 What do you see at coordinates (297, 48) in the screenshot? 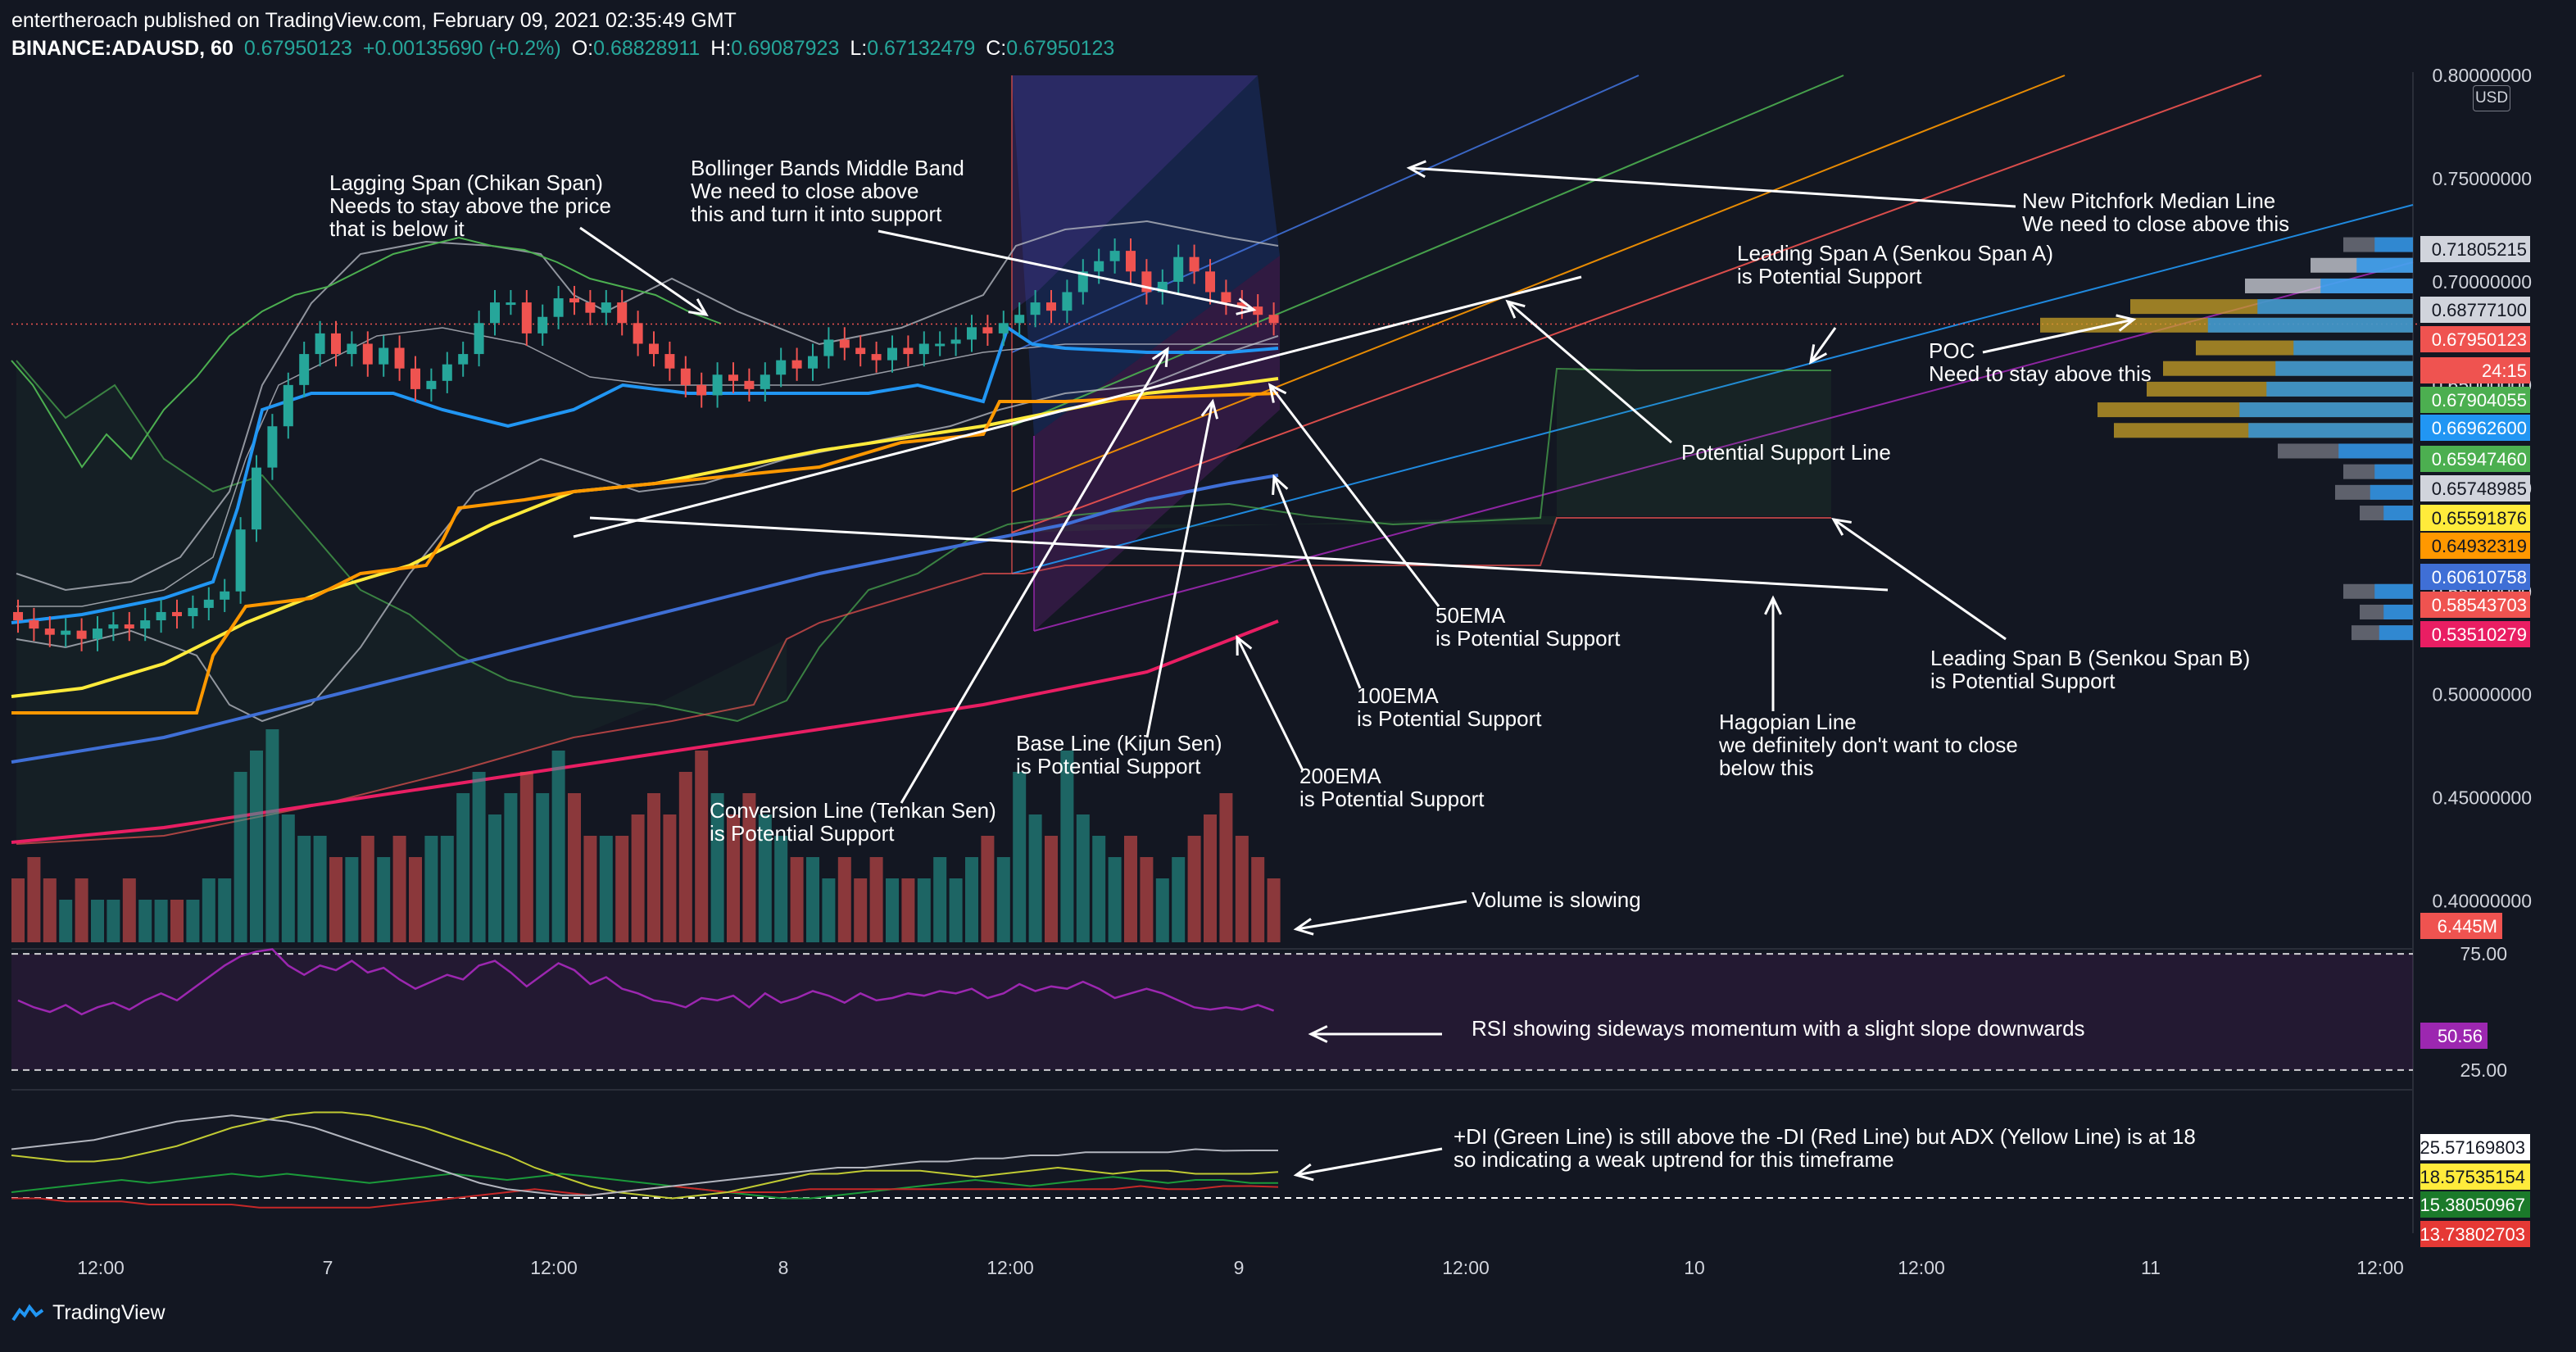
I see `last-price: 0.67950123` at bounding box center [297, 48].